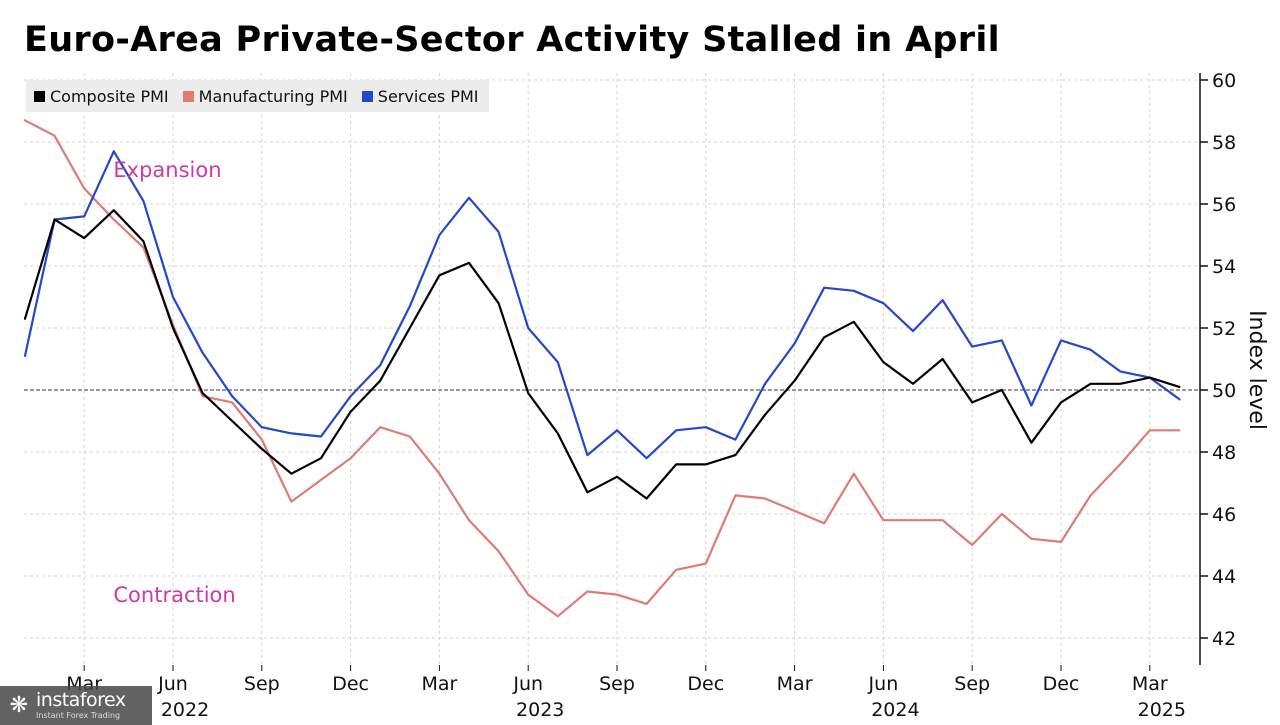 The image size is (1280, 725). What do you see at coordinates (109, 96) in the screenshot?
I see `legend-label-composite: Composite PMI` at bounding box center [109, 96].